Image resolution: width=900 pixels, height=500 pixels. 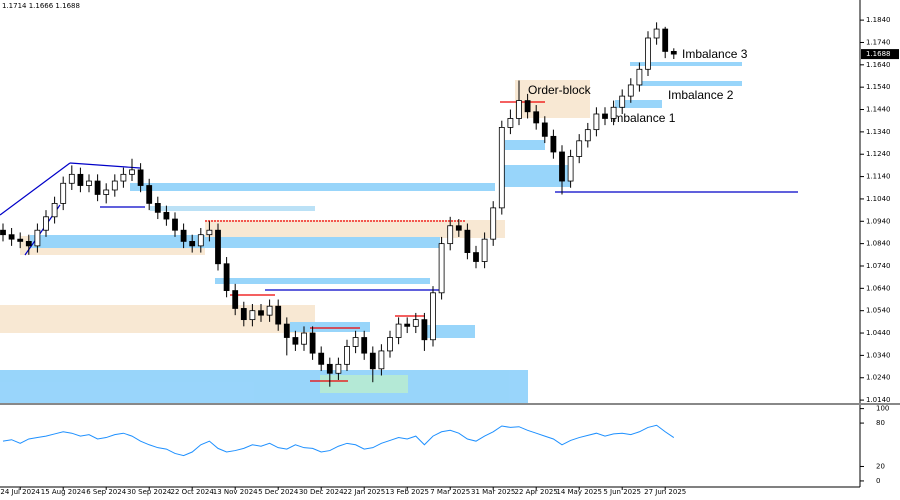 I want to click on annotation: Imbalance 3, so click(x=715, y=54).